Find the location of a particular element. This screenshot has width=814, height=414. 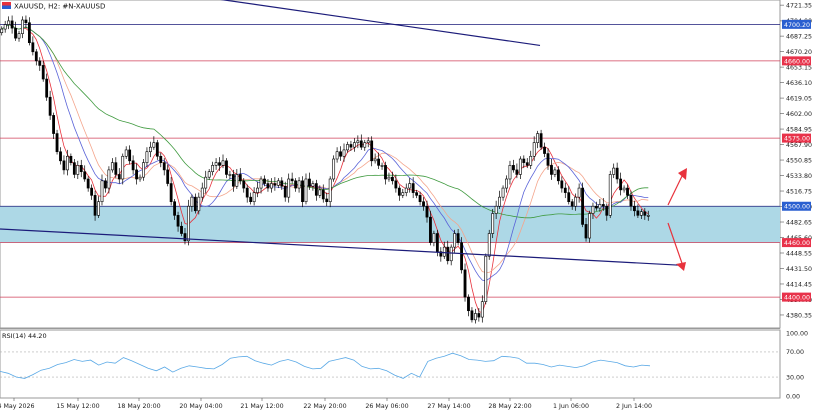

price-tick-label: 4380.35 is located at coordinates (799, 315).